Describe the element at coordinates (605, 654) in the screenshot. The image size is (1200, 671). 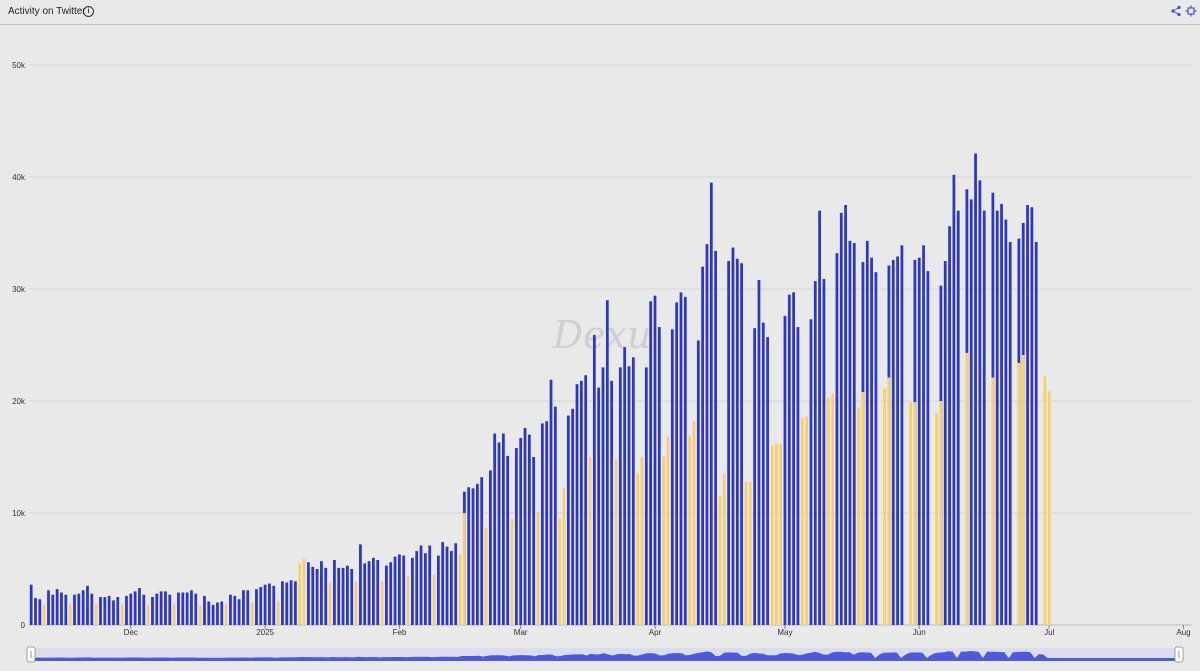
I see `range-navigator` at that location.